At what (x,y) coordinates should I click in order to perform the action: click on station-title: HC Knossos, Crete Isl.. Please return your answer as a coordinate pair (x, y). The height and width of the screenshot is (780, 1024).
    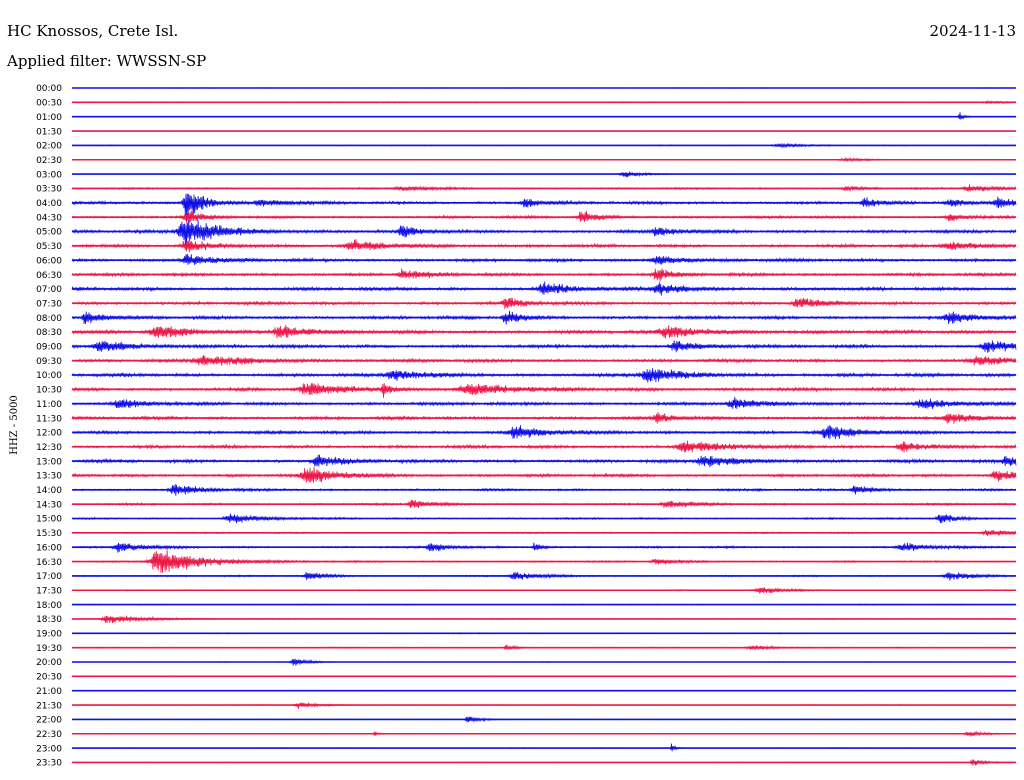
    Looking at the image, I should click on (92, 31).